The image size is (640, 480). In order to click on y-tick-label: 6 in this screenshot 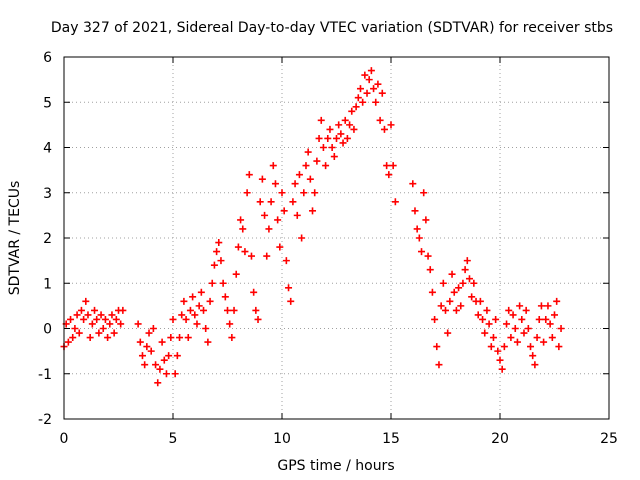, I will do `click(47, 58)`.